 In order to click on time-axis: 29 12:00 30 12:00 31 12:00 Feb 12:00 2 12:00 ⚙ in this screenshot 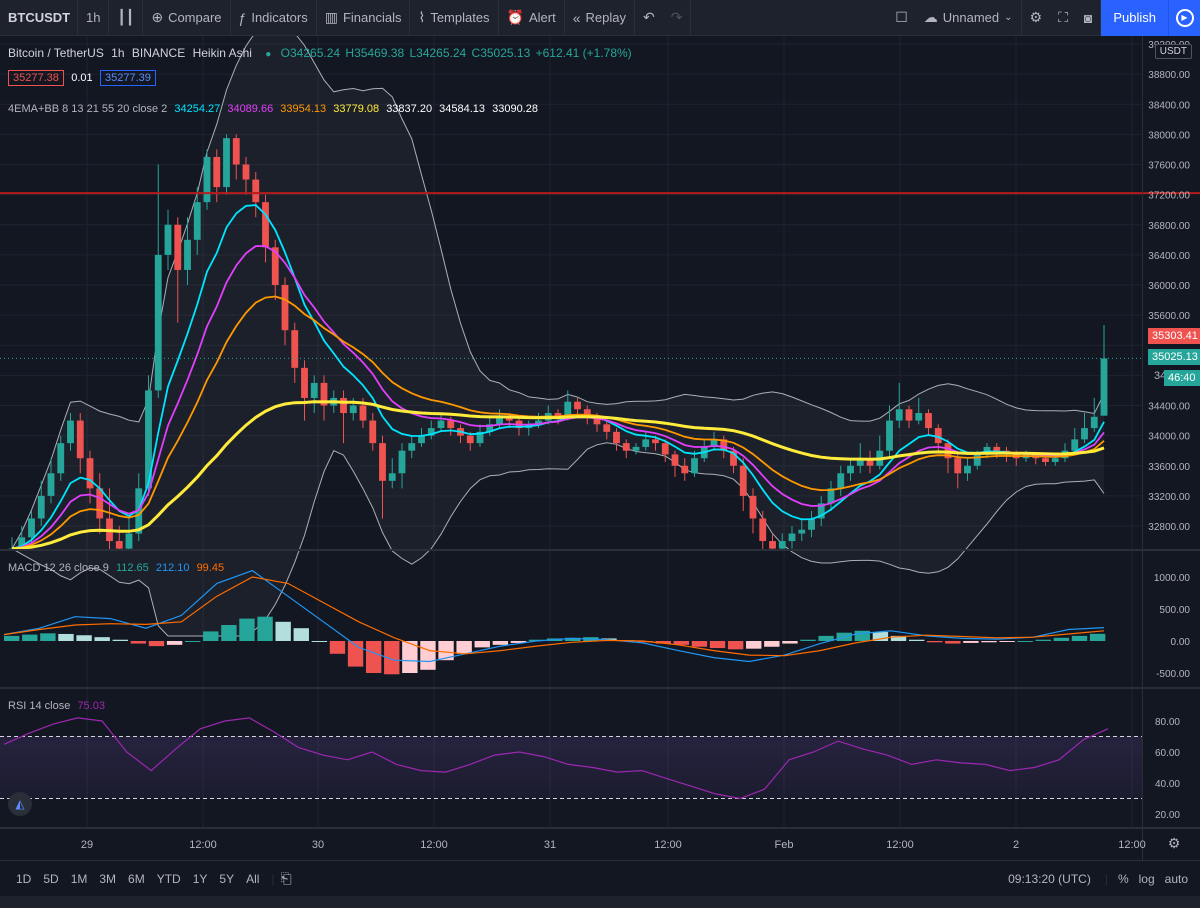, I will do `click(630, 843)`.